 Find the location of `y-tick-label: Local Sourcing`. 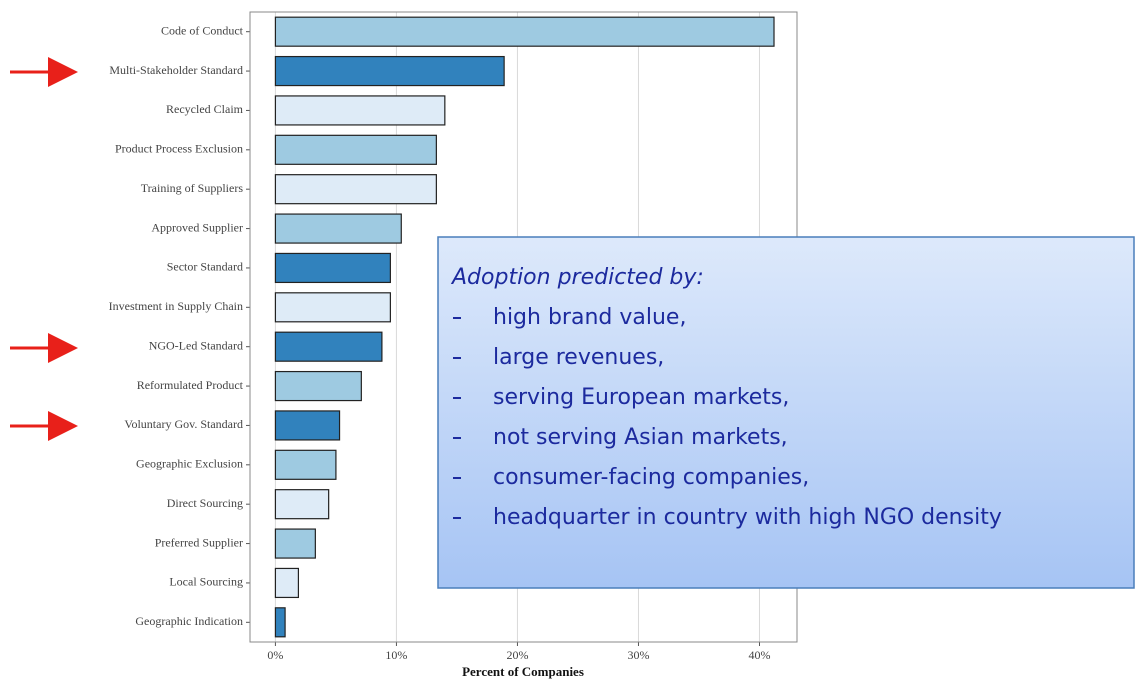

y-tick-label: Local Sourcing is located at coordinates (206, 582).